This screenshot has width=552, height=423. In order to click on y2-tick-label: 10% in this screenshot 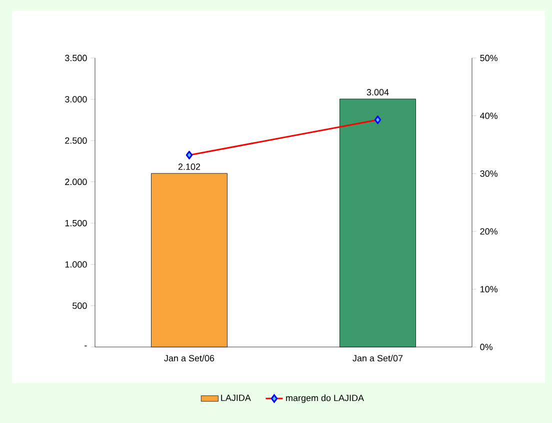, I will do `click(489, 289)`.